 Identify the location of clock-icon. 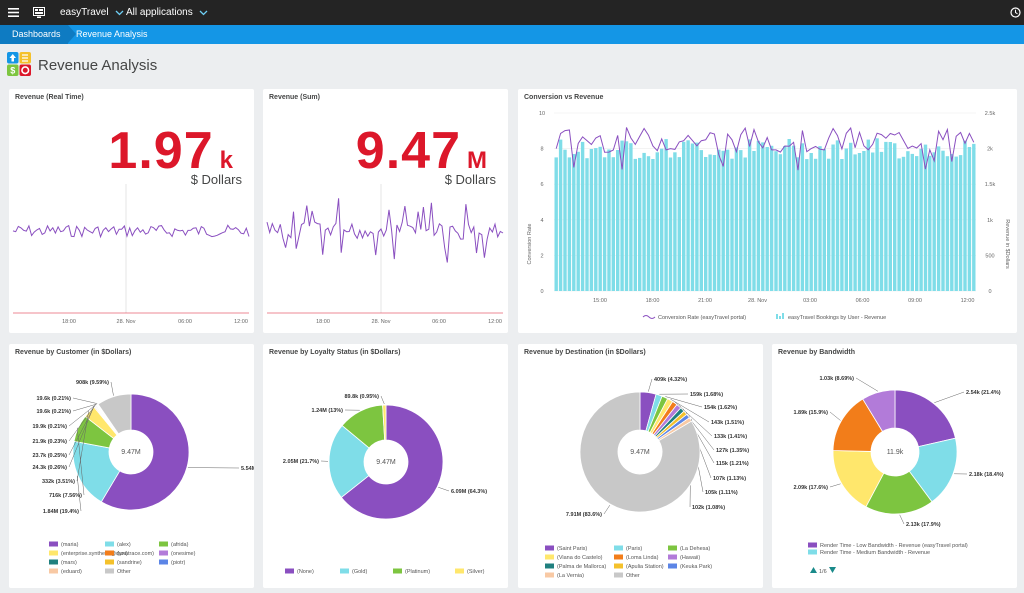
(1015, 12).